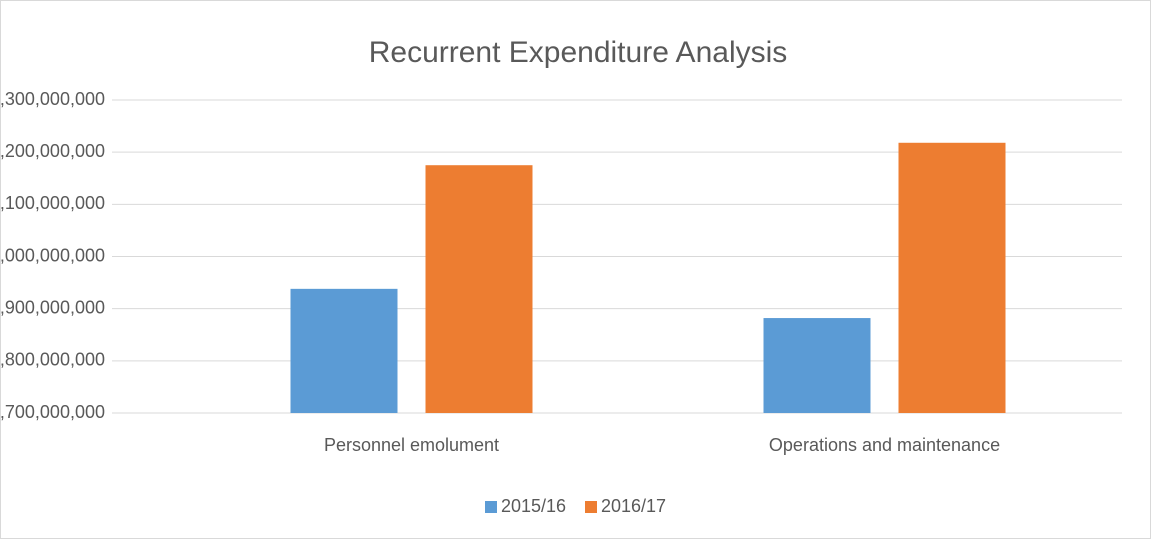 This screenshot has height=540, width=1156. I want to click on x-tick-label: Operations and maintenance, so click(884, 445).